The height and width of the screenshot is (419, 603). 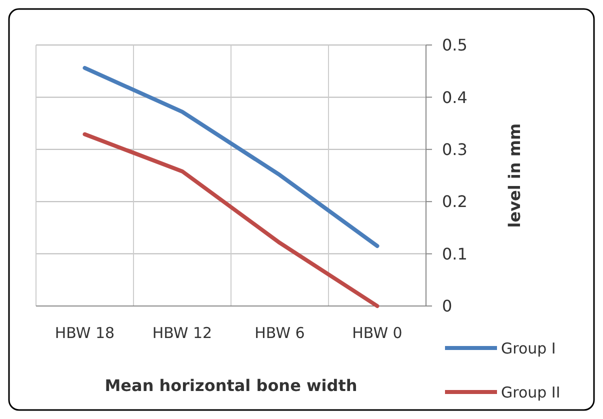 What do you see at coordinates (528, 348) in the screenshot?
I see `legend-label: Group I` at bounding box center [528, 348].